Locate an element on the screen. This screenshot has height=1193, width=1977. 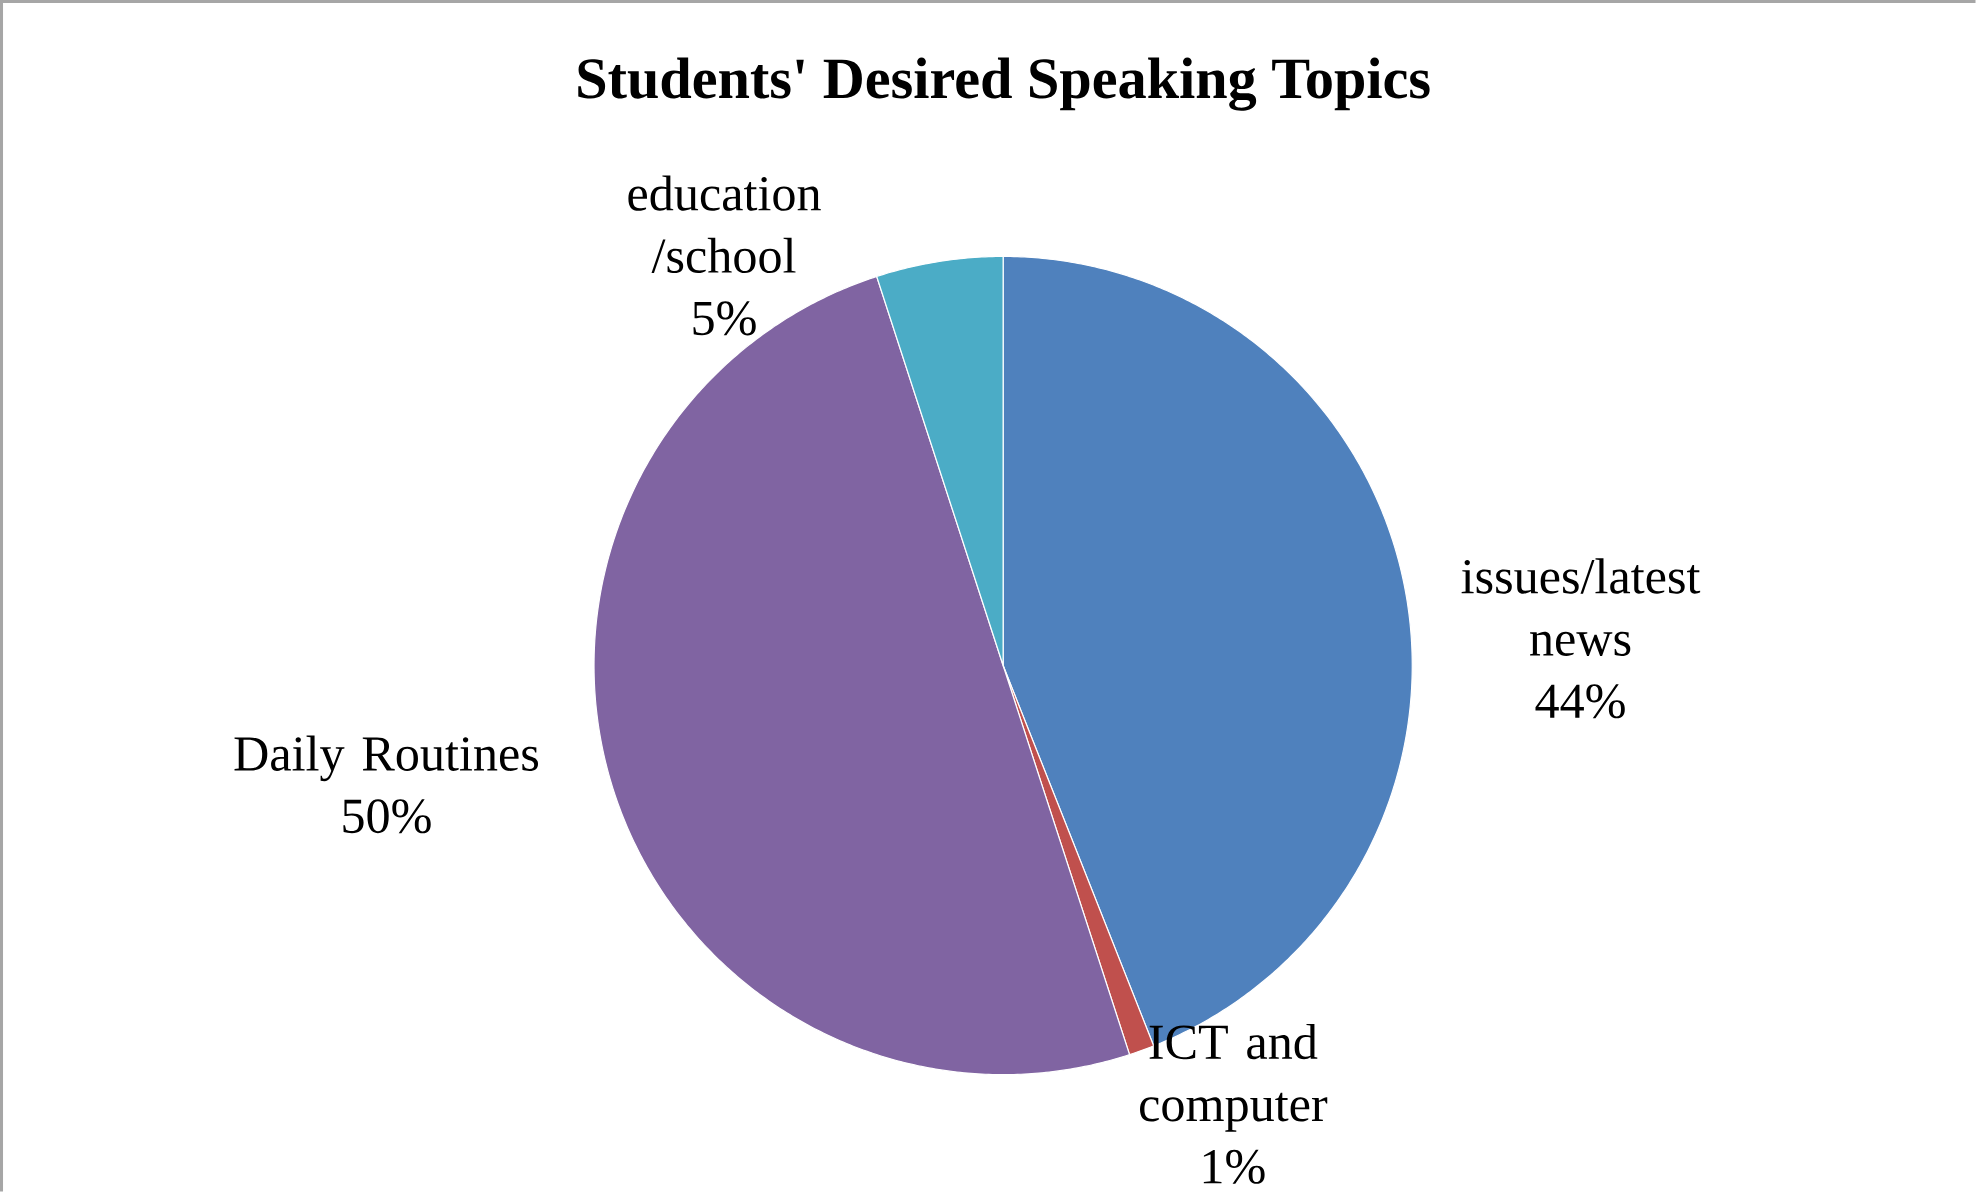
slice-label: Daily Routines is located at coordinates (386, 758).